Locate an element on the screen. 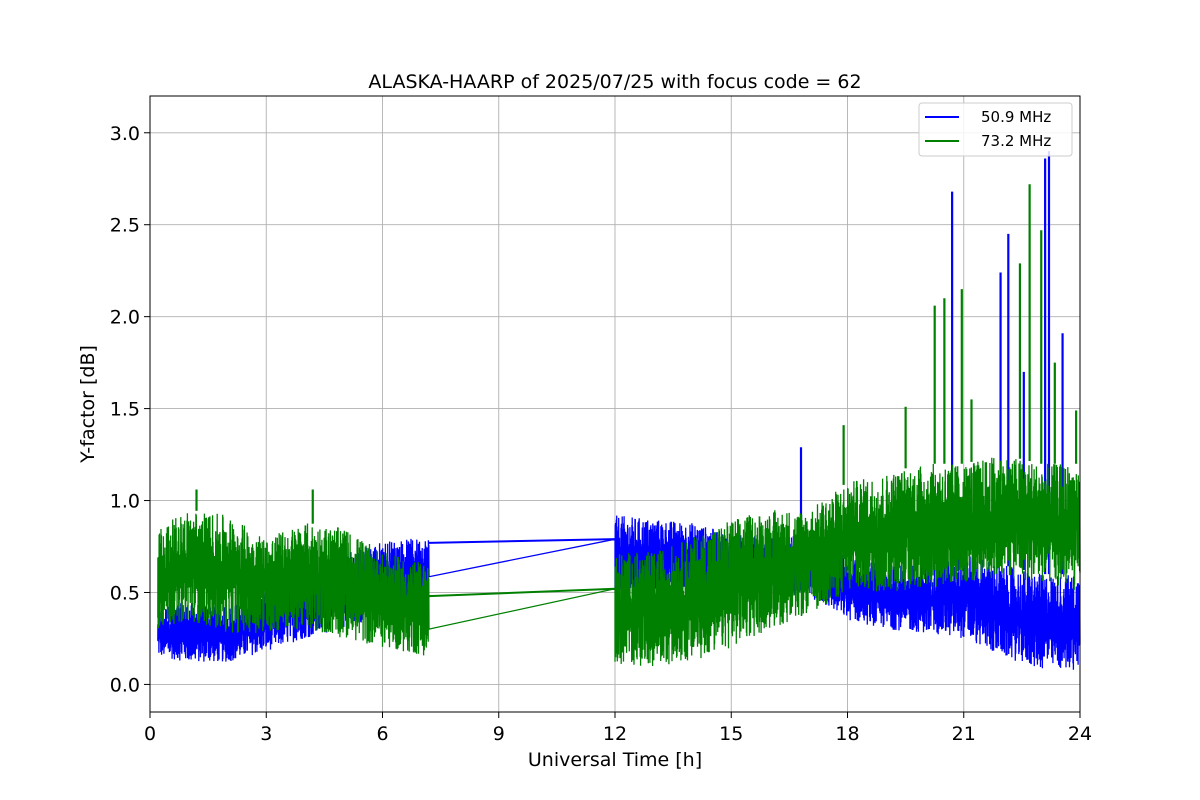 The image size is (1200, 800). x-tick-label: 0 is located at coordinates (150, 734).